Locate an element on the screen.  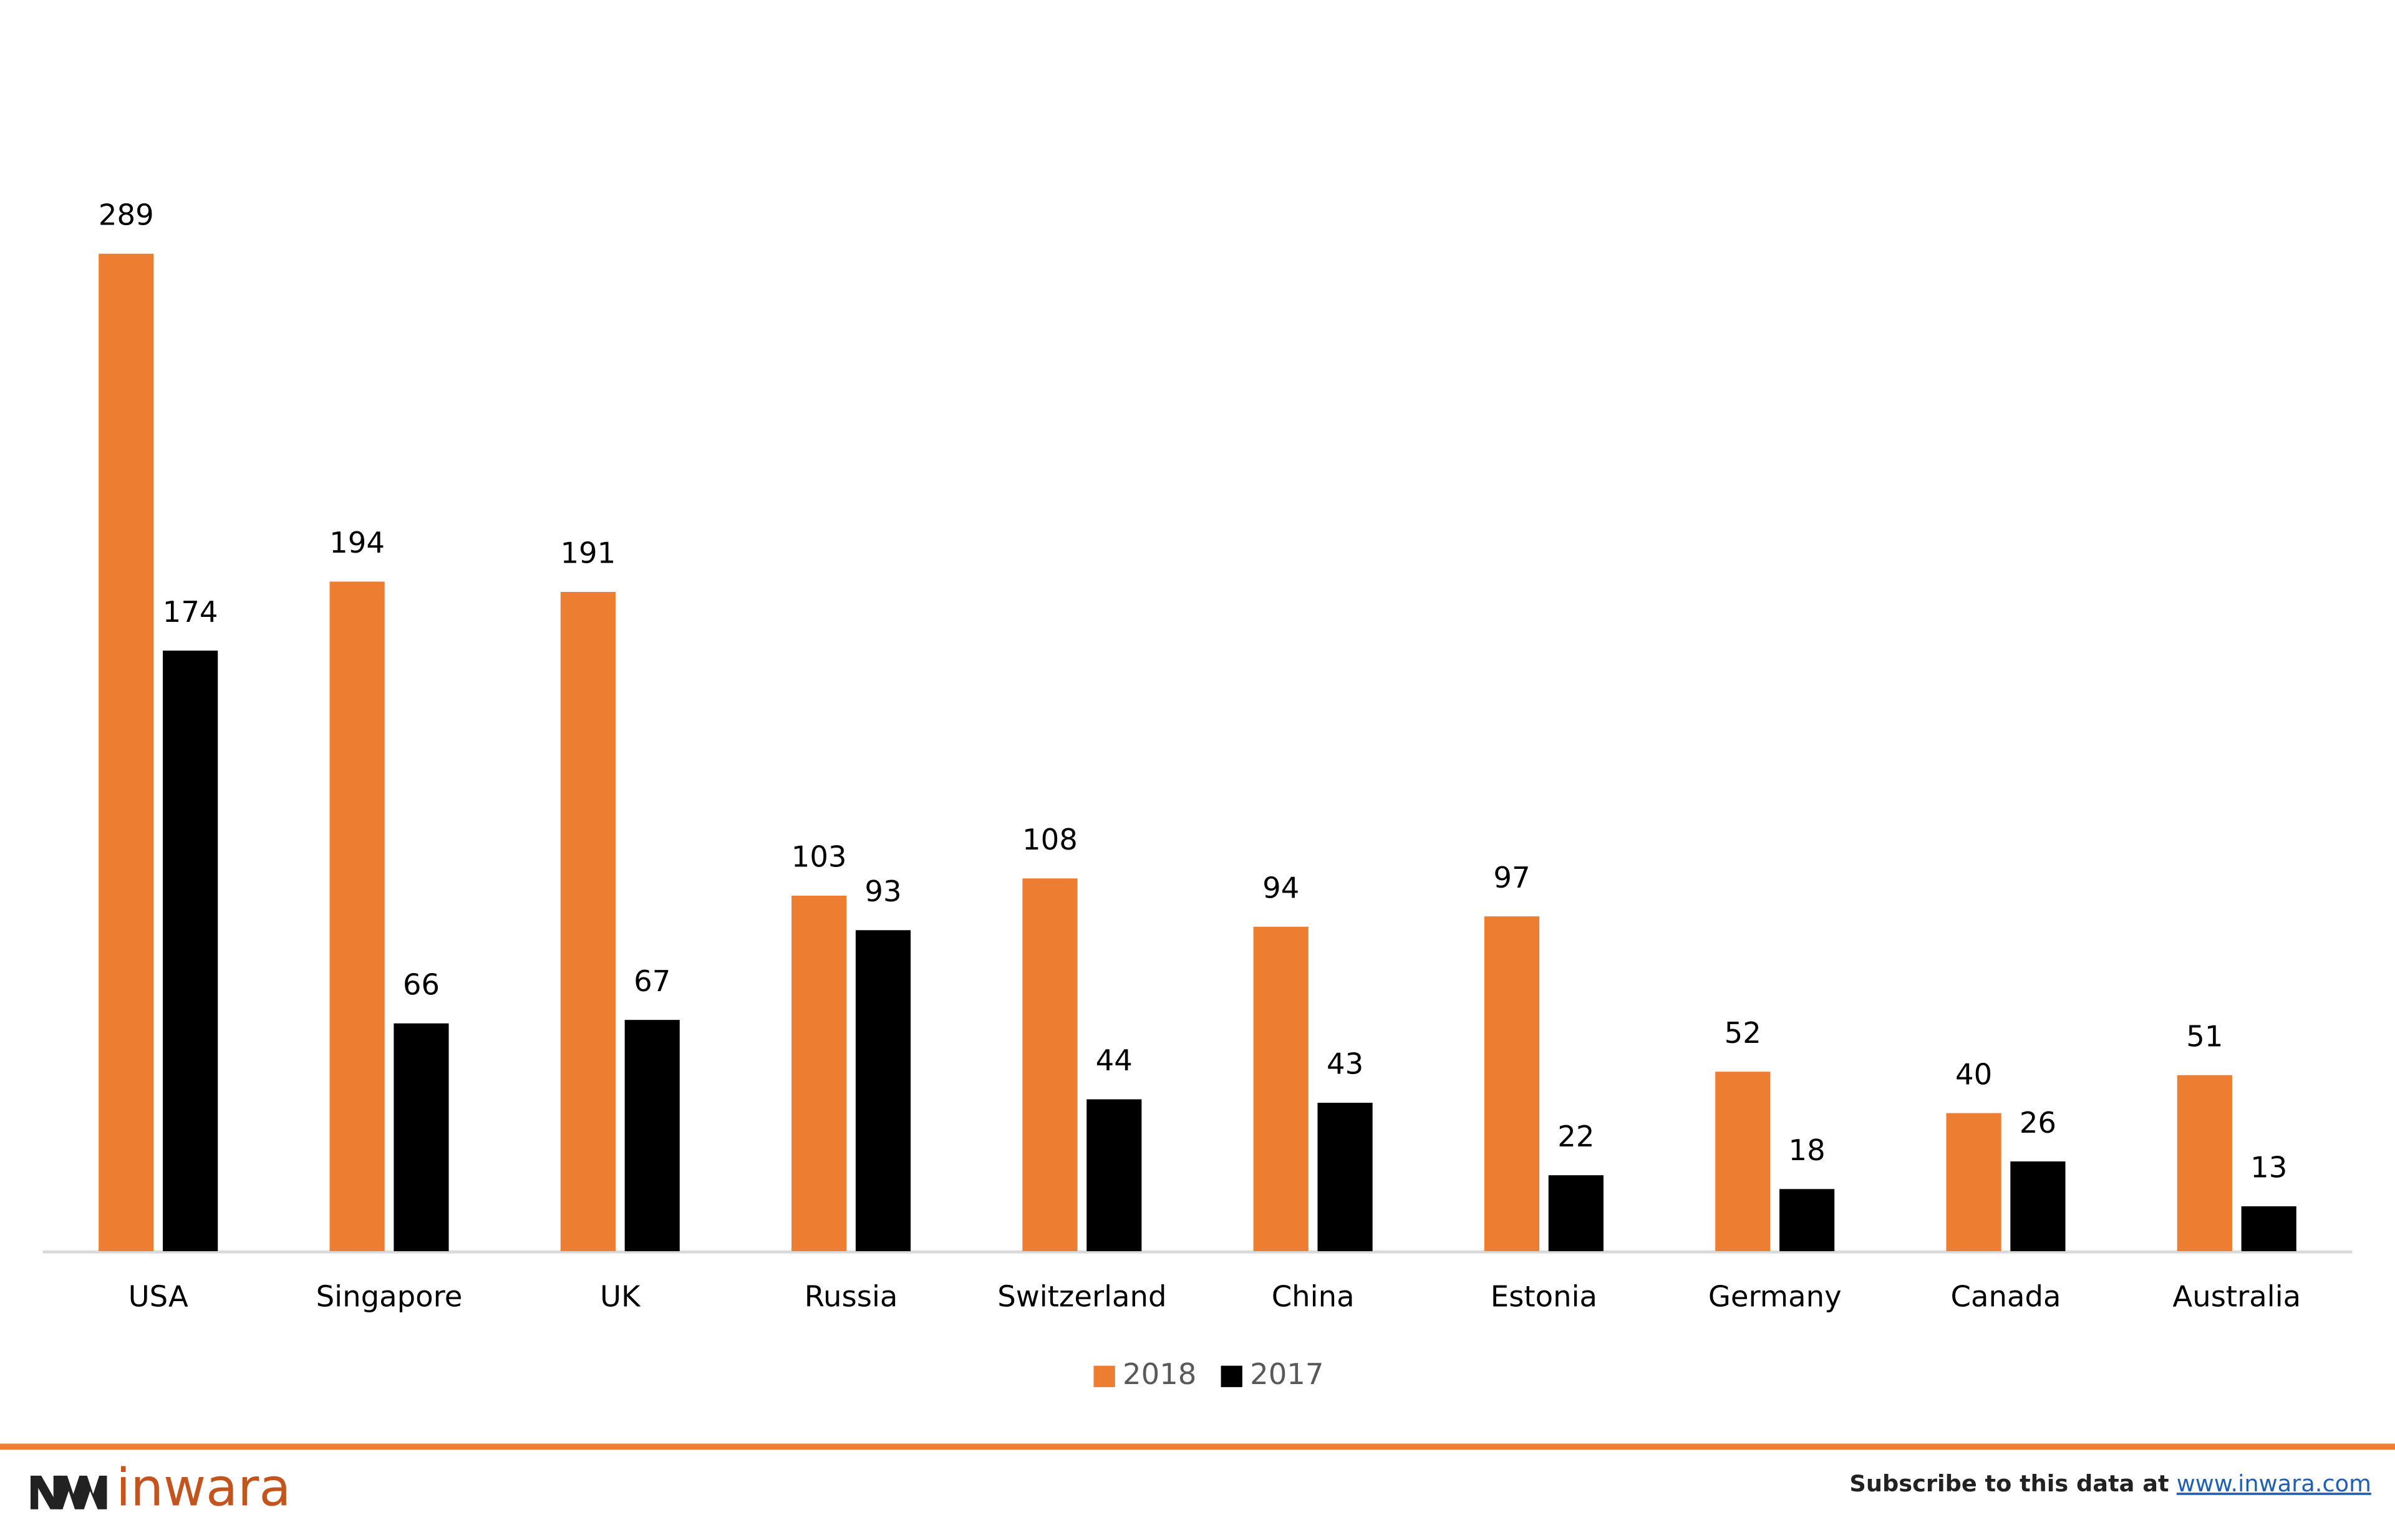
value-label: 18 is located at coordinates (1807, 1150).